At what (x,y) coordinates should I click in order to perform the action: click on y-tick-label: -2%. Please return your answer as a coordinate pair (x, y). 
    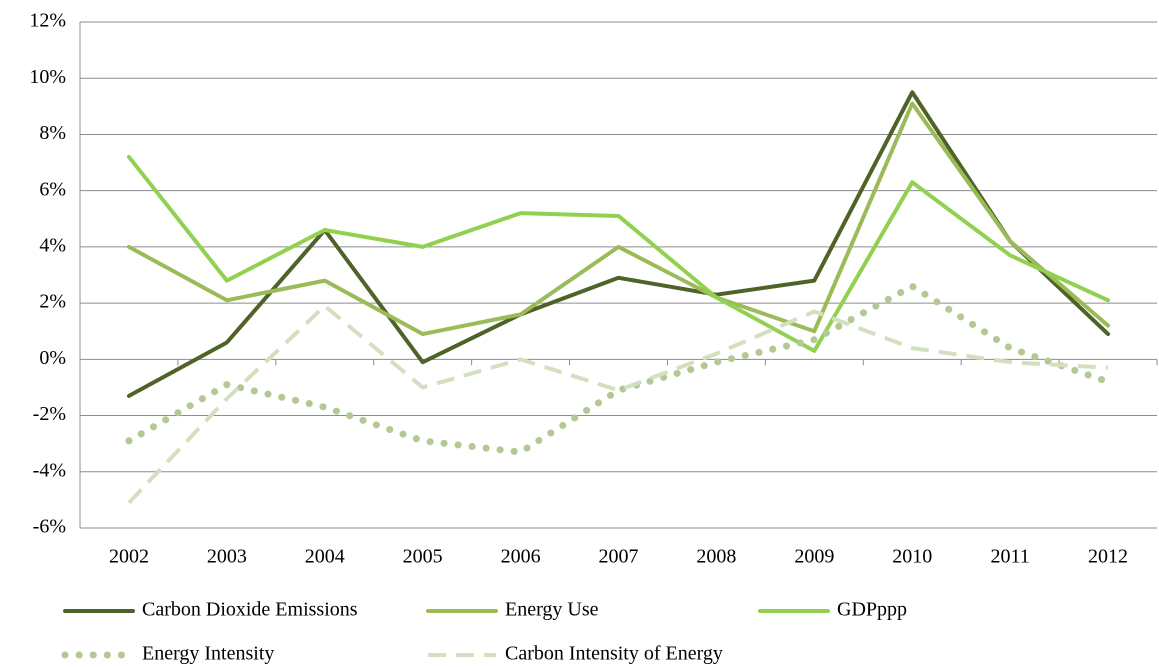
    Looking at the image, I should click on (49, 414).